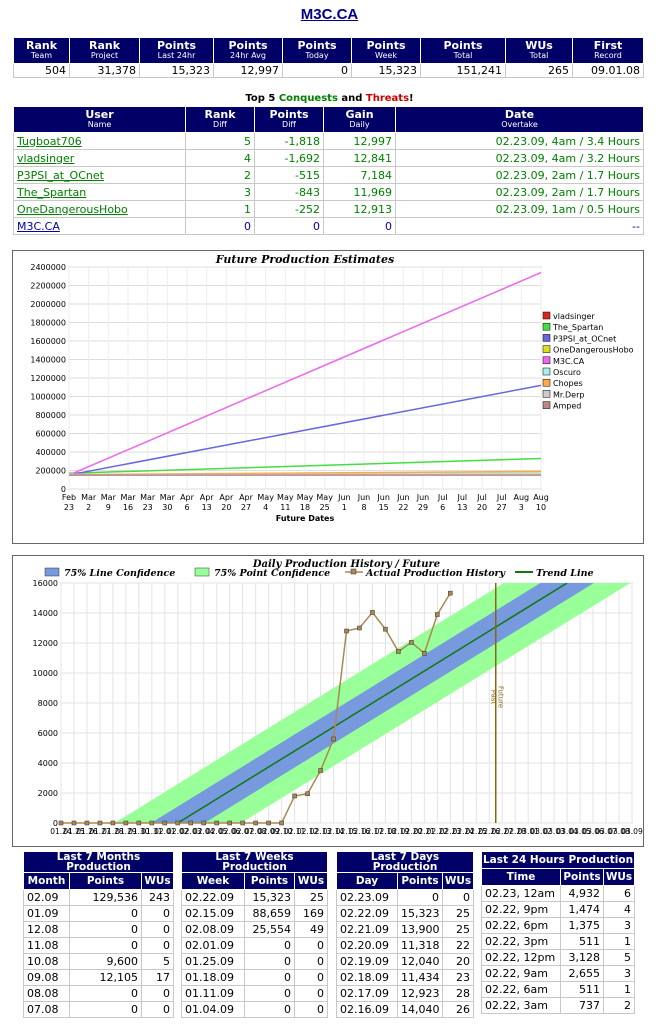 This screenshot has height=1035, width=659. I want to click on days-cell: 0, so click(458, 897).